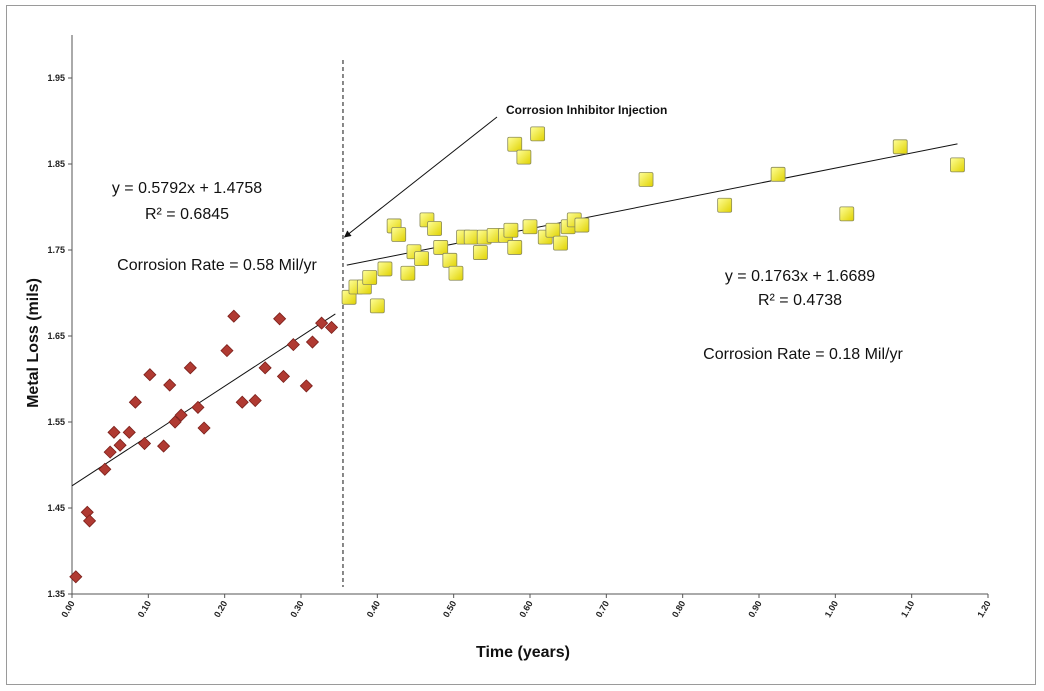 The image size is (1044, 691). I want to click on injection-arrow, so click(420, 177).